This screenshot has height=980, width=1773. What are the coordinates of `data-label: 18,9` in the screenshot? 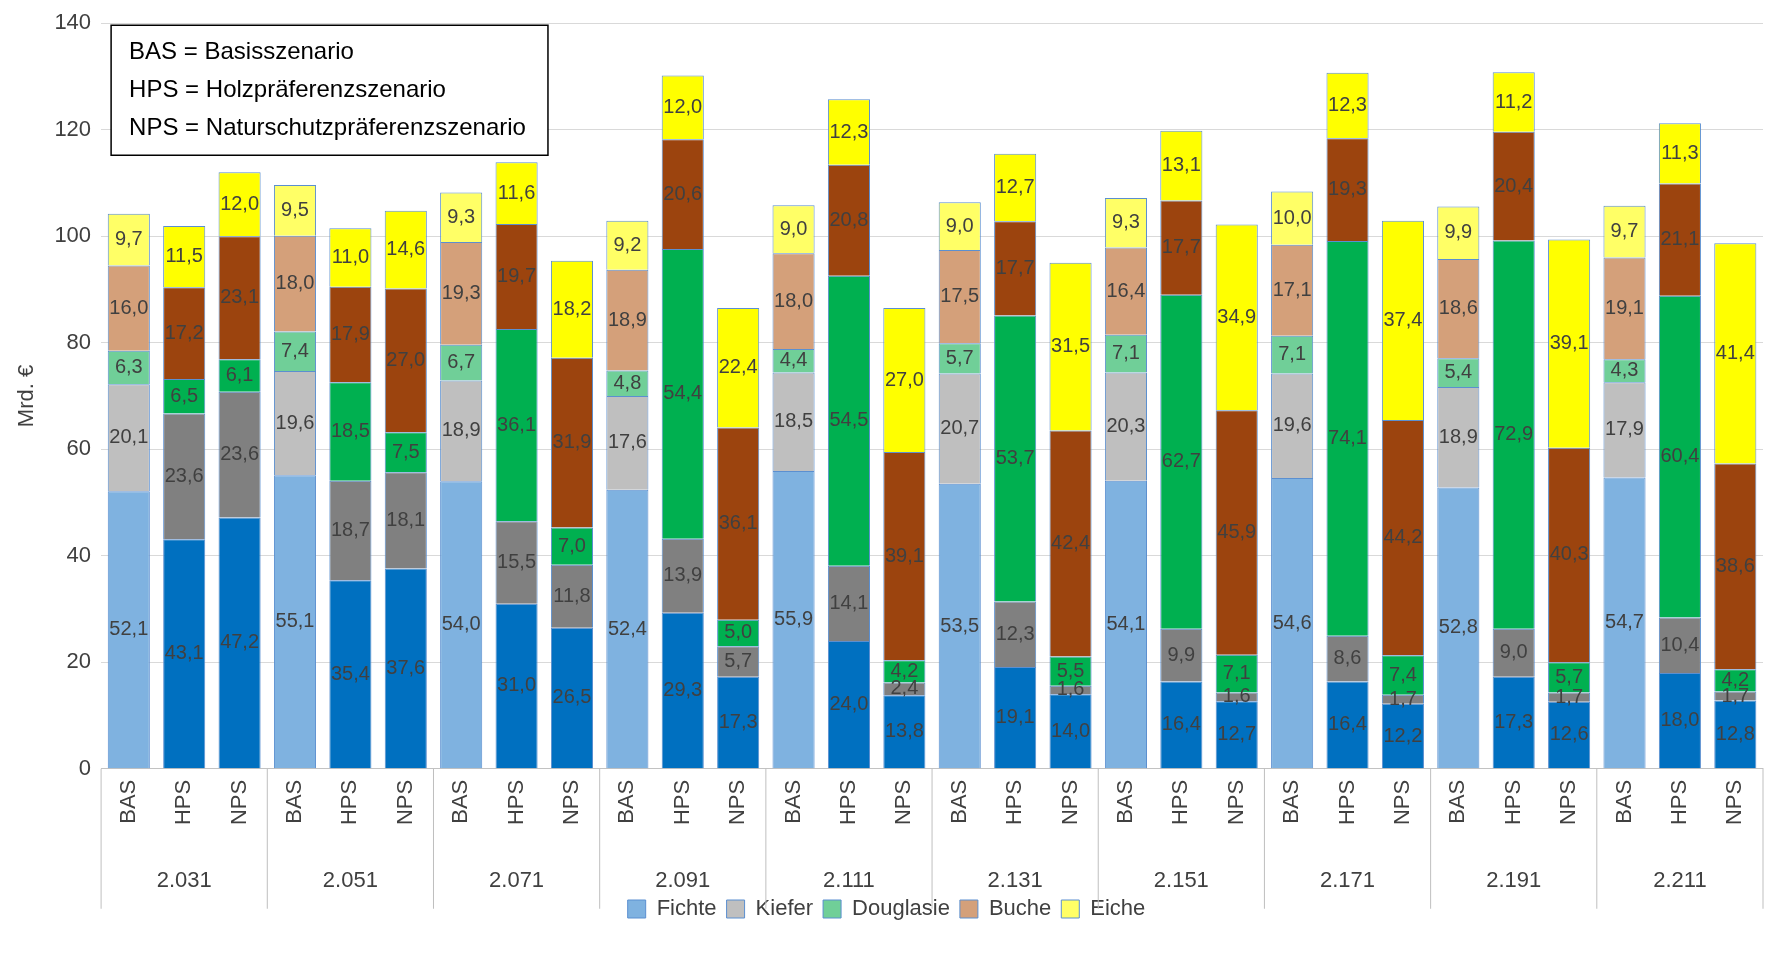 It's located at (627, 318).